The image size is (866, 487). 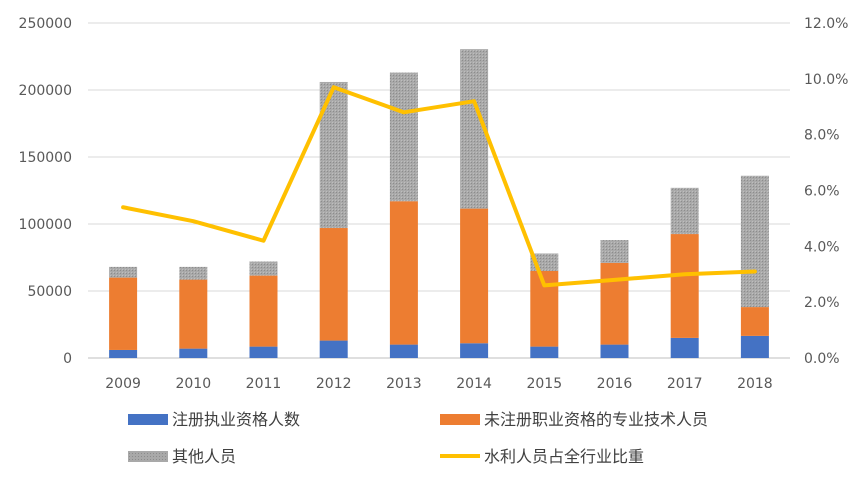 I want to click on y-right-tick-label: 8.0%, so click(x=822, y=136).